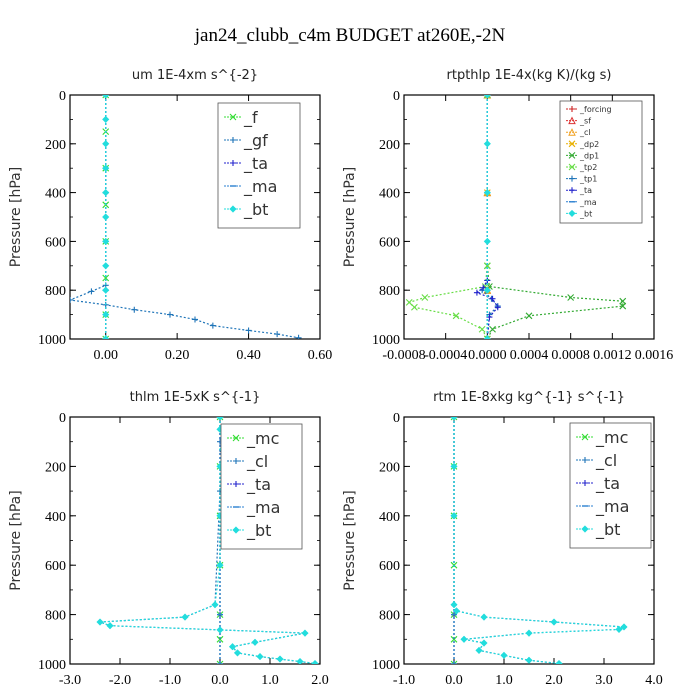  Describe the element at coordinates (350, 35) in the screenshot. I see `figure-title: jan24_clubb_c4m BUDGET at260E,-2N` at that location.